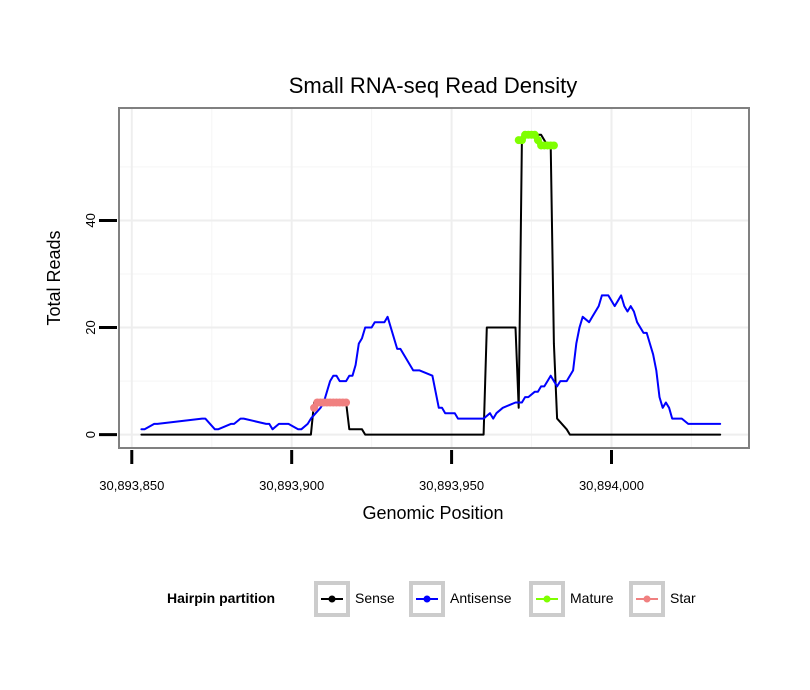 This screenshot has height=690, width=810. Describe the element at coordinates (90, 327) in the screenshot. I see `y-tick-label: 20` at that location.